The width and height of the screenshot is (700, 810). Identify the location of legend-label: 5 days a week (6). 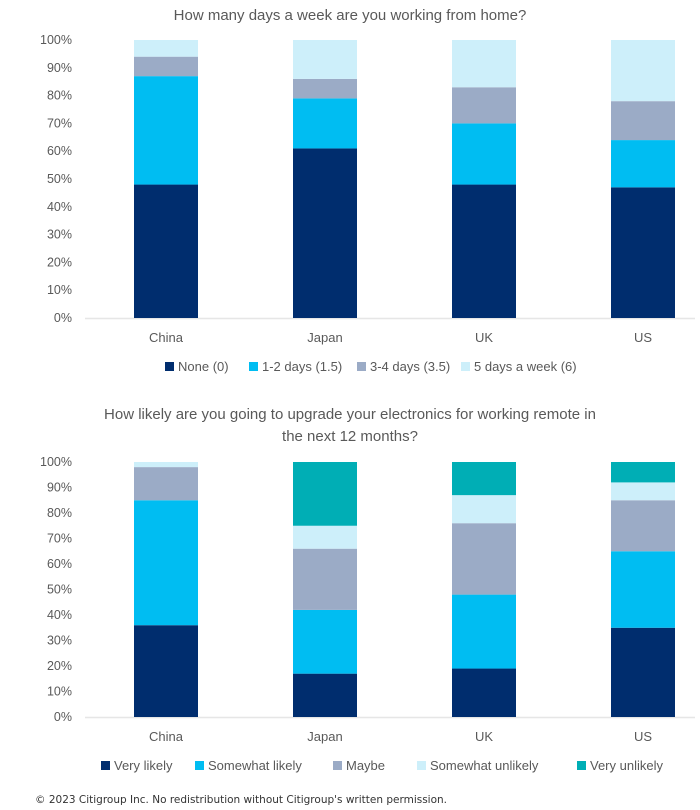
(525, 366).